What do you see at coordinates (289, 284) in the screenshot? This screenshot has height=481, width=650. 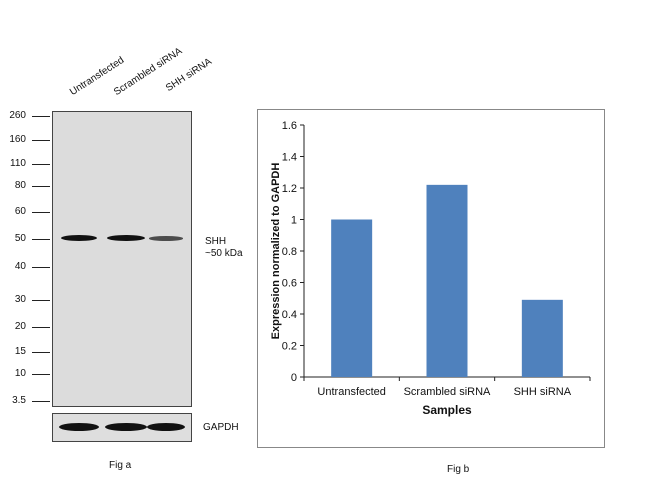 I see `y-tick-label: 0.6` at bounding box center [289, 284].